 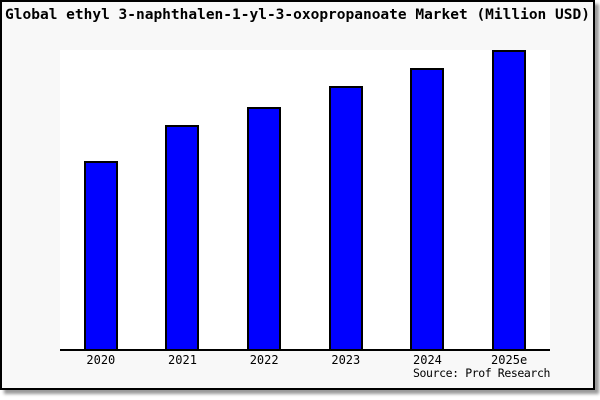 What do you see at coordinates (427, 360) in the screenshot?
I see `x-tick-label-2024: 2024` at bounding box center [427, 360].